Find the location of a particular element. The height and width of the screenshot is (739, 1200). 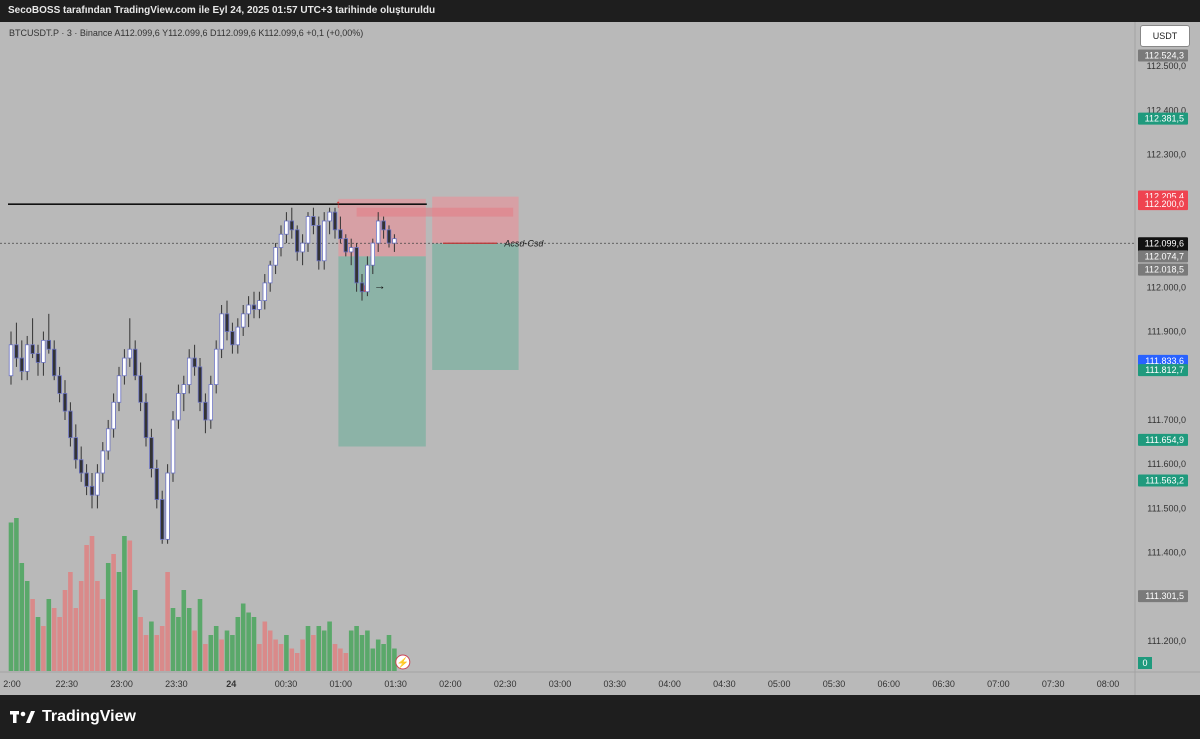

price-label-text: 111.301,5 is located at coordinates (1164, 596).